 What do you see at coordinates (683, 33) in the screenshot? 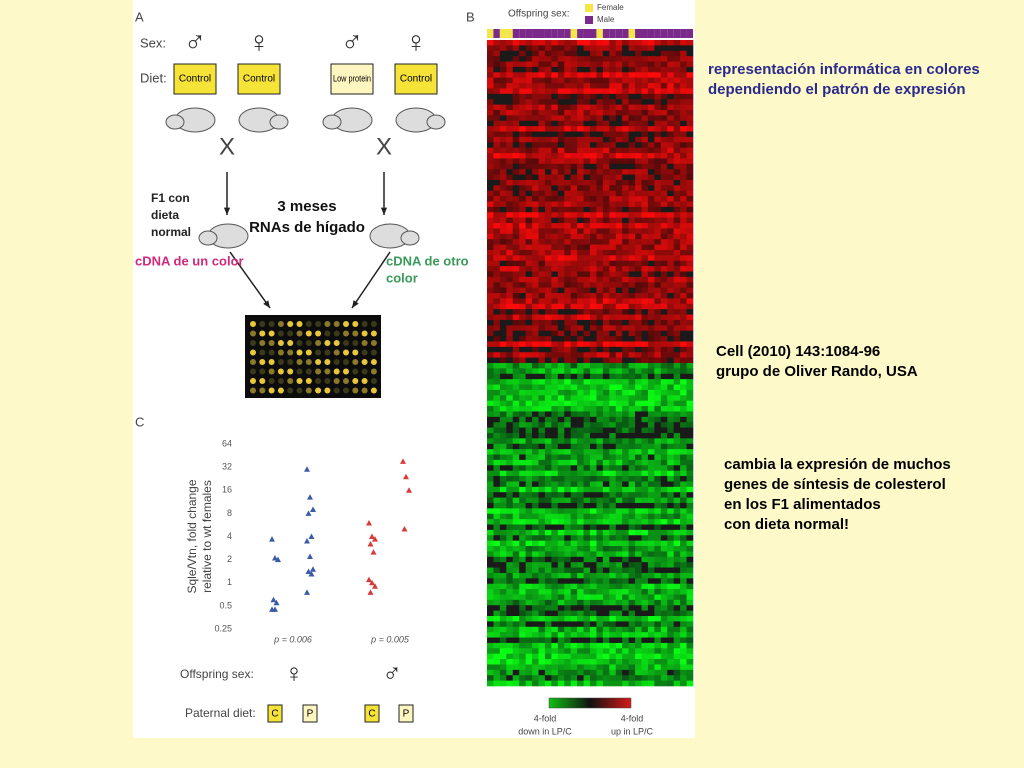
I see `sex-cell` at bounding box center [683, 33].